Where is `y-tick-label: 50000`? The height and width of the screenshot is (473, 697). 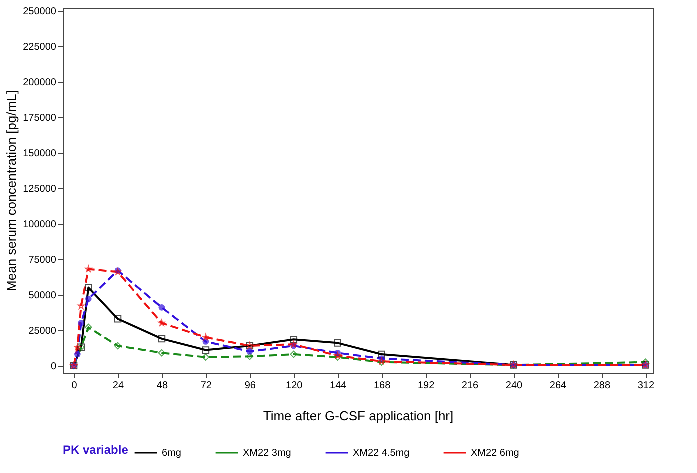 y-tick-label: 50000 is located at coordinates (42, 296).